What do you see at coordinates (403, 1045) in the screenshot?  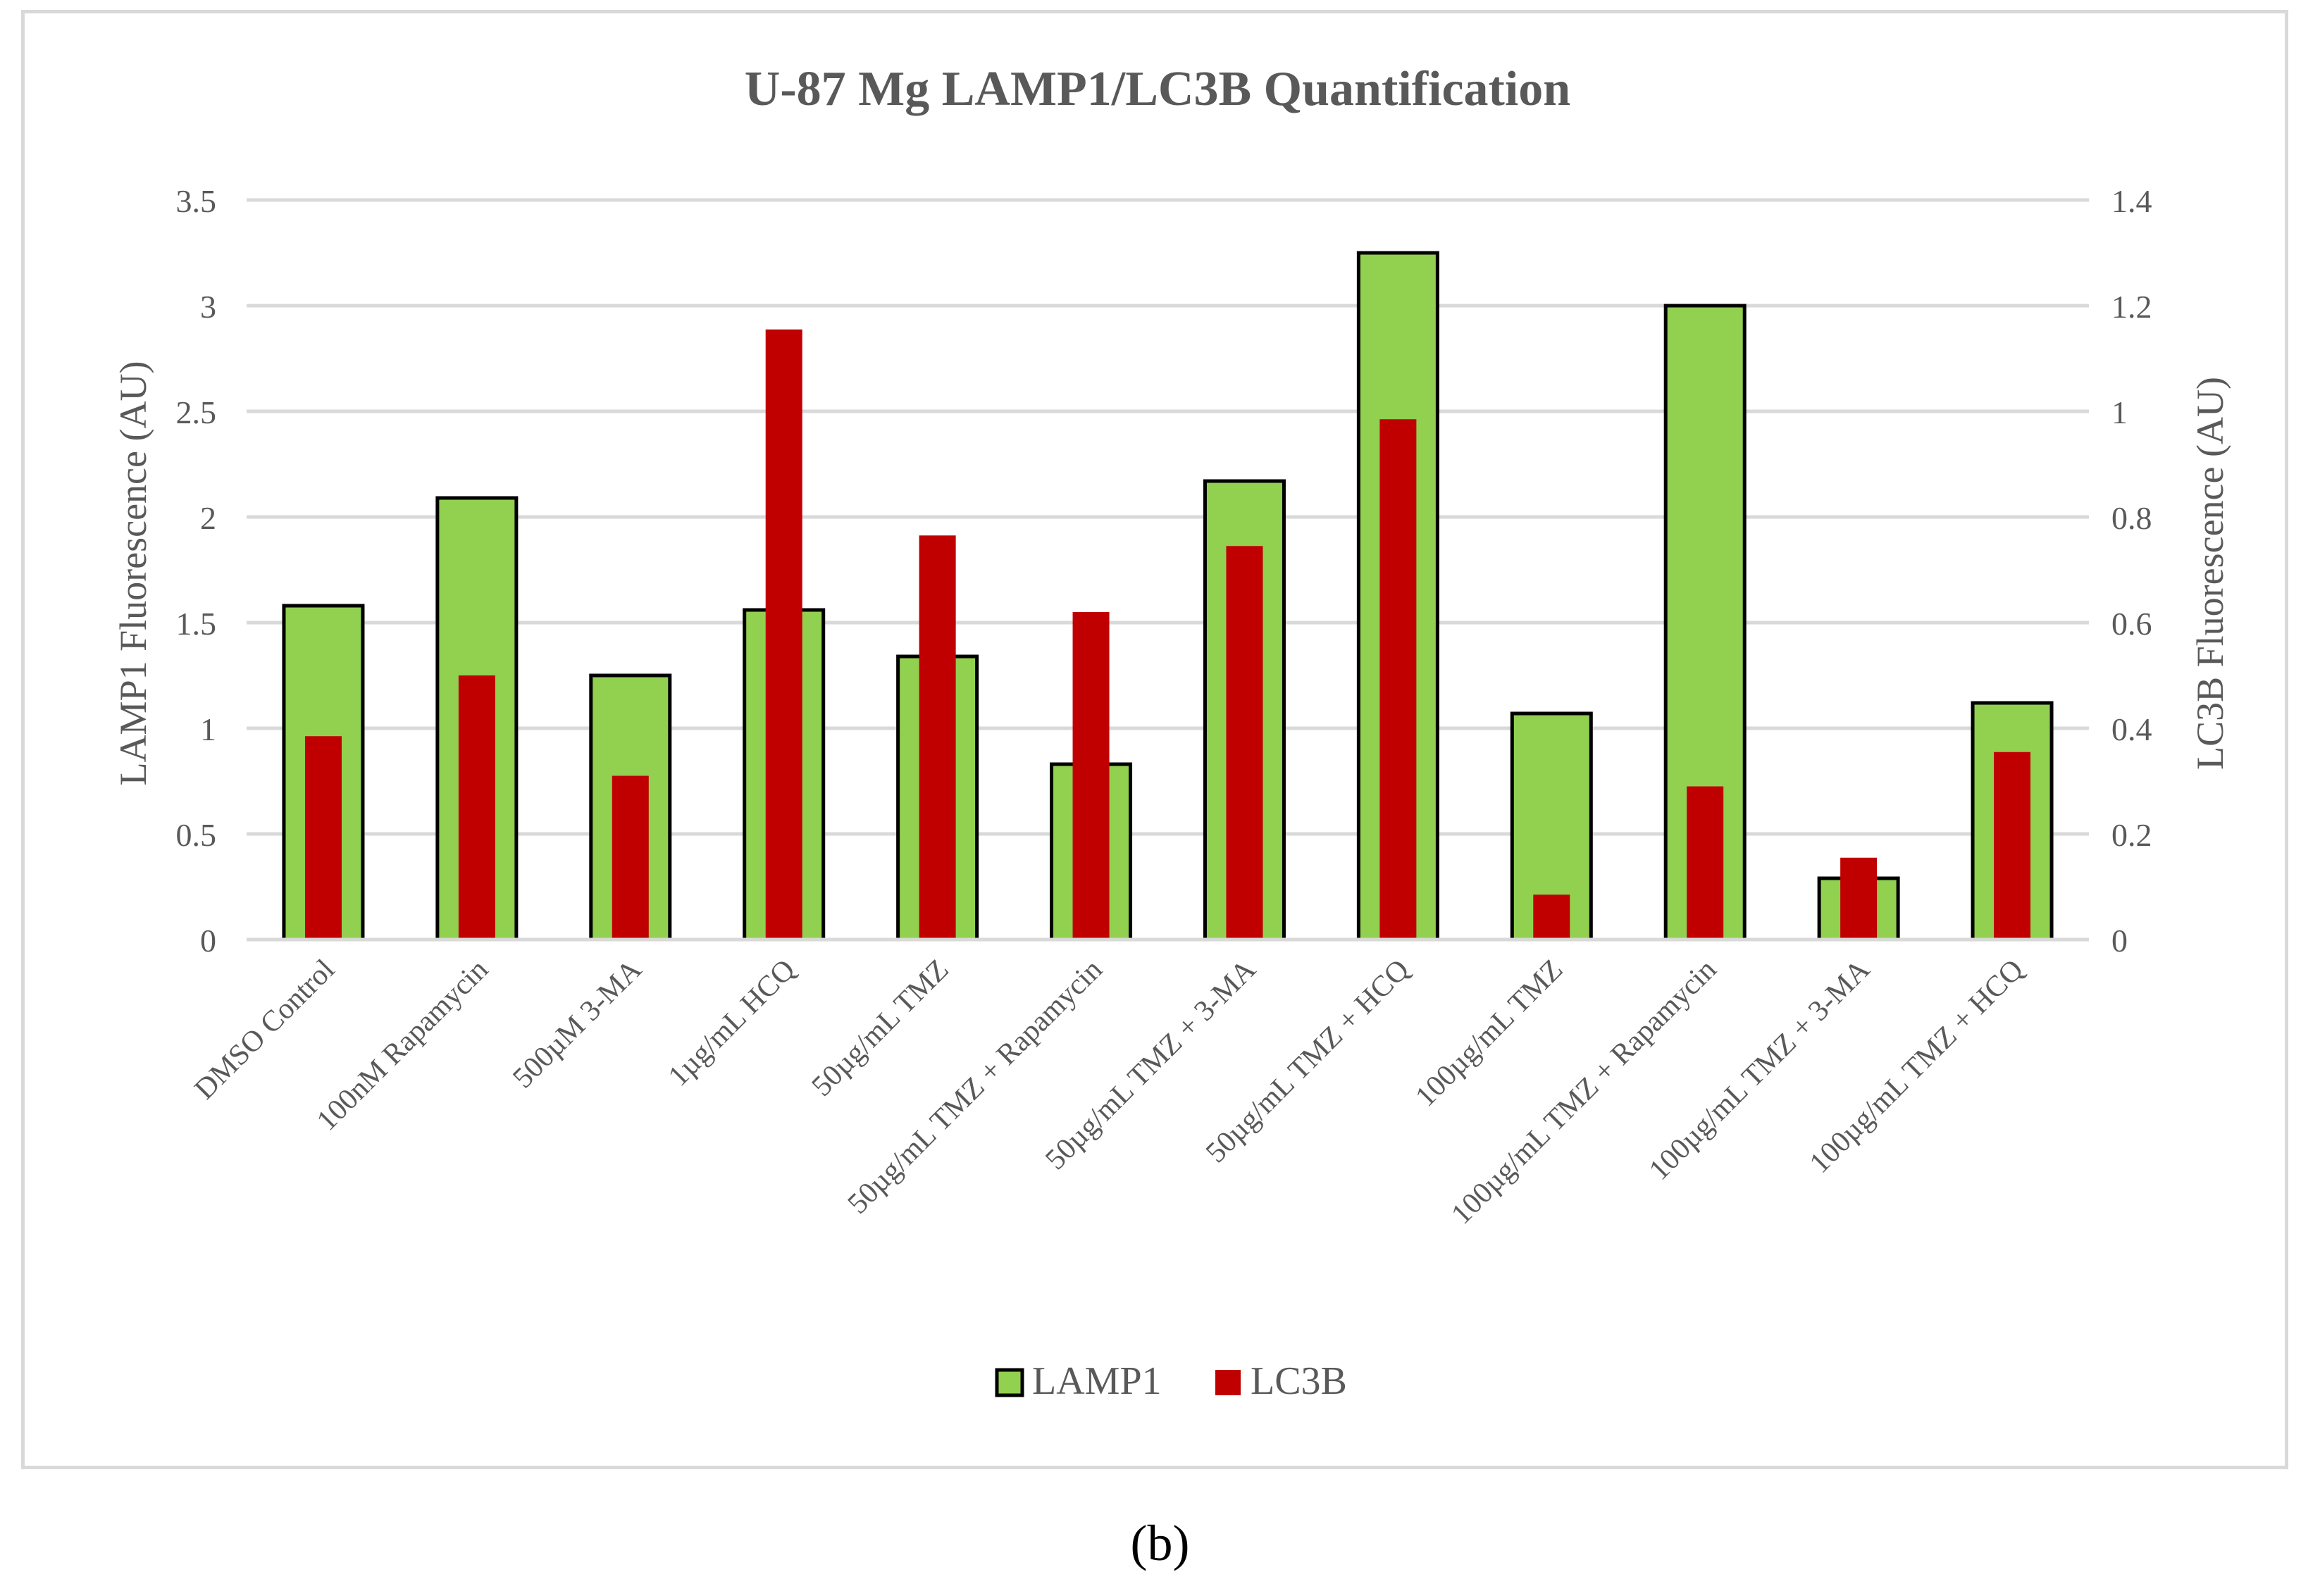 I see `x-tick-label: 100nM Rapamycin` at bounding box center [403, 1045].